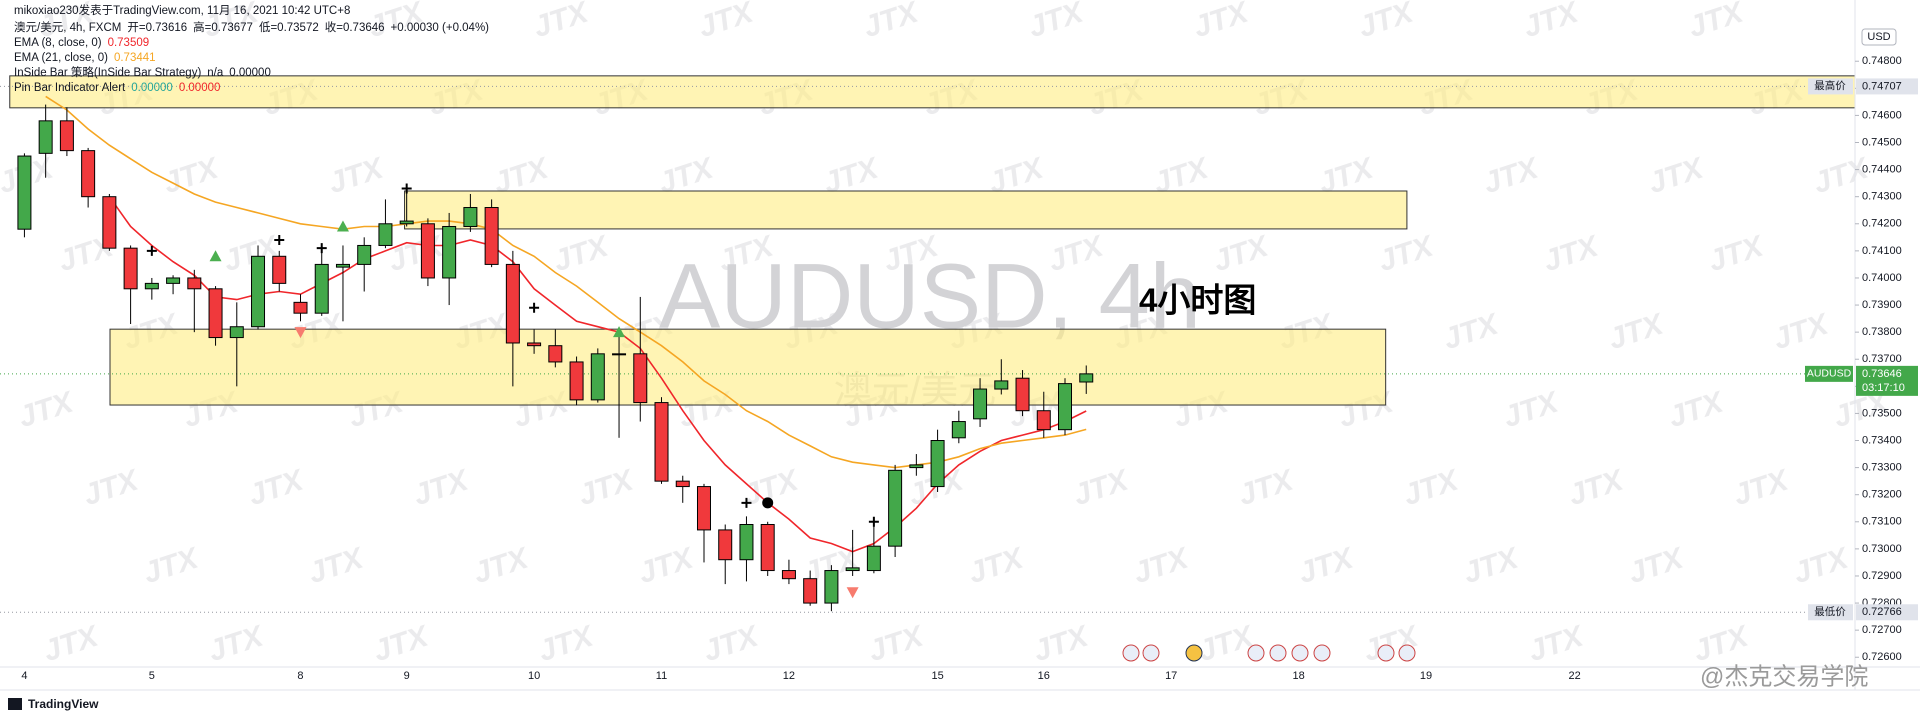  What do you see at coordinates (1882, 142) in the screenshot?
I see `y-tick-label: 0.74500` at bounding box center [1882, 142].